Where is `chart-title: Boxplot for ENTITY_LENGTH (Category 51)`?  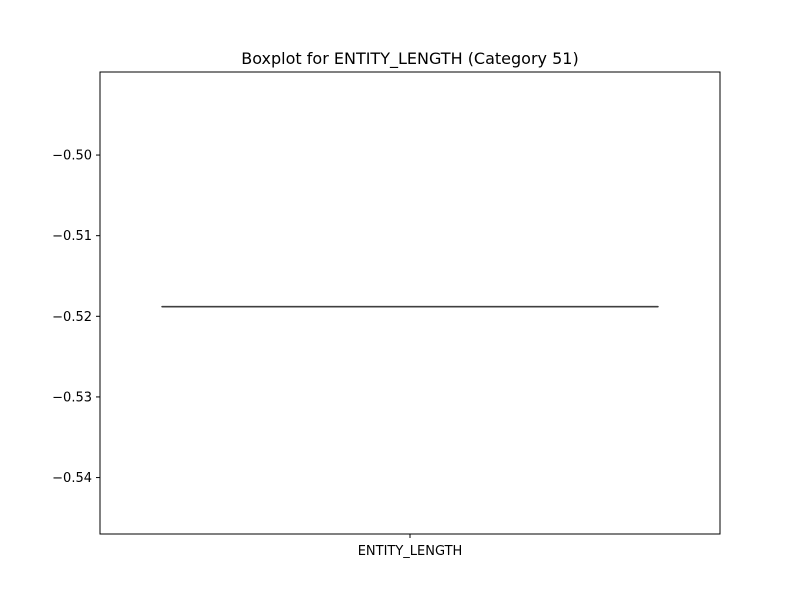
chart-title: Boxplot for ENTITY_LENGTH (Category 51) is located at coordinates (409, 59).